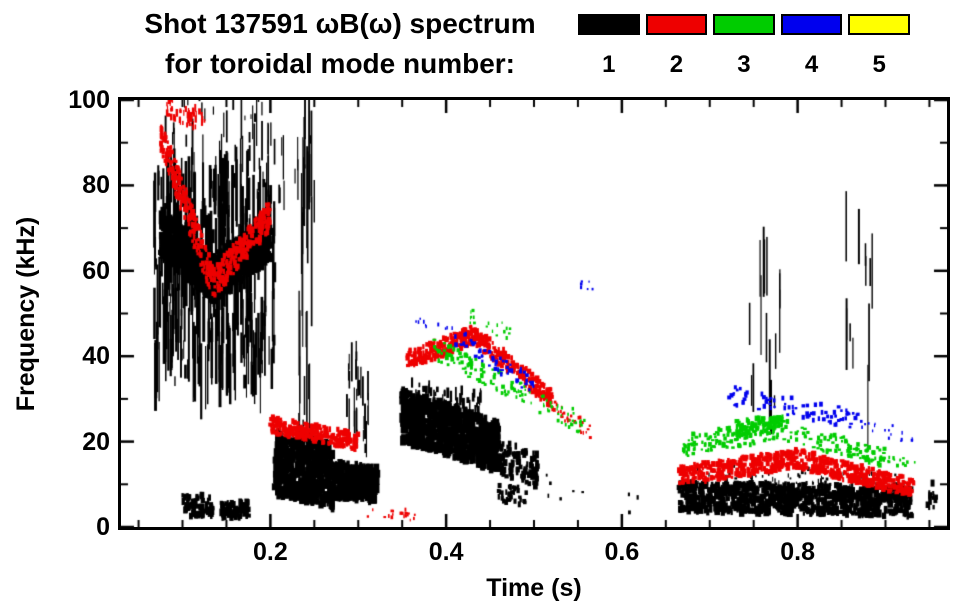  I want to click on legend-swatch-n1, so click(609, 24).